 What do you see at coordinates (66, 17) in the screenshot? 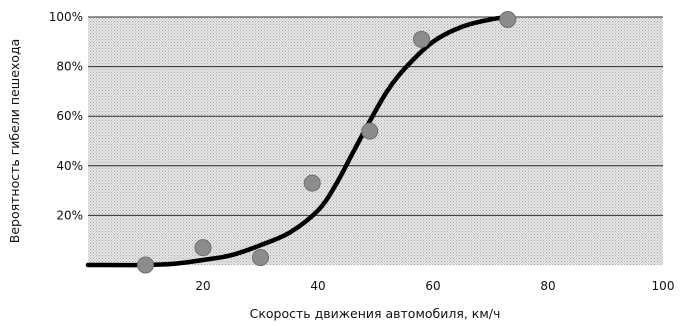
I see `y-tick-label: 100%` at bounding box center [66, 17].